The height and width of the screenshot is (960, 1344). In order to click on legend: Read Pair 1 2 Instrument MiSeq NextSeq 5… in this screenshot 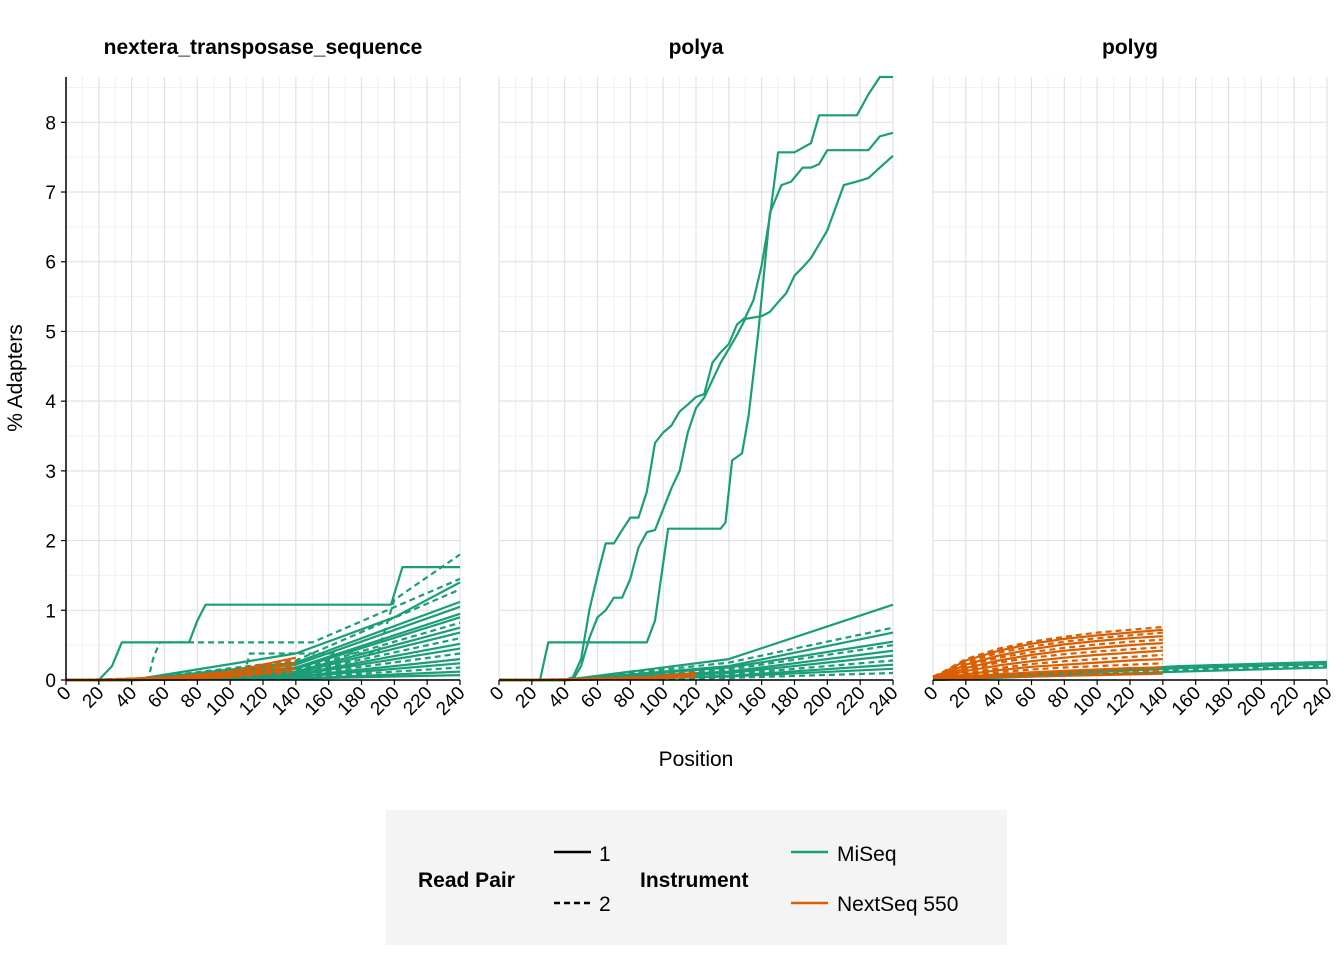, I will do `click(696, 877)`.